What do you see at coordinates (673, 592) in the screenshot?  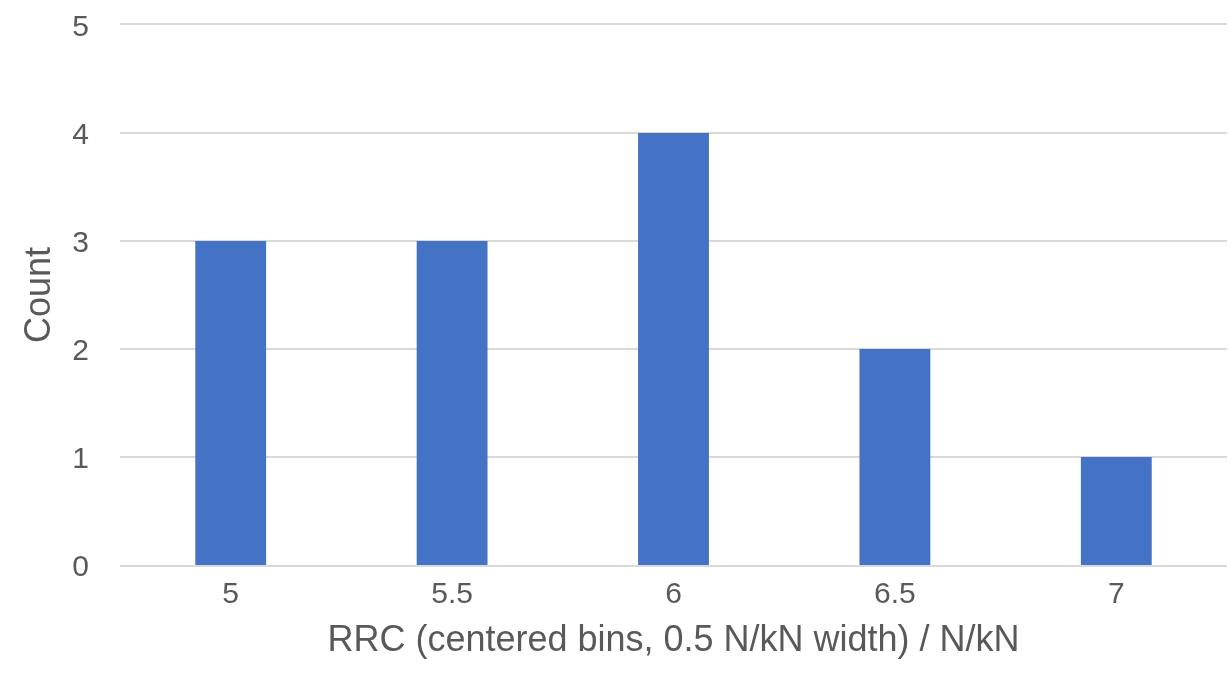 I see `x-tick-label: 6` at bounding box center [673, 592].